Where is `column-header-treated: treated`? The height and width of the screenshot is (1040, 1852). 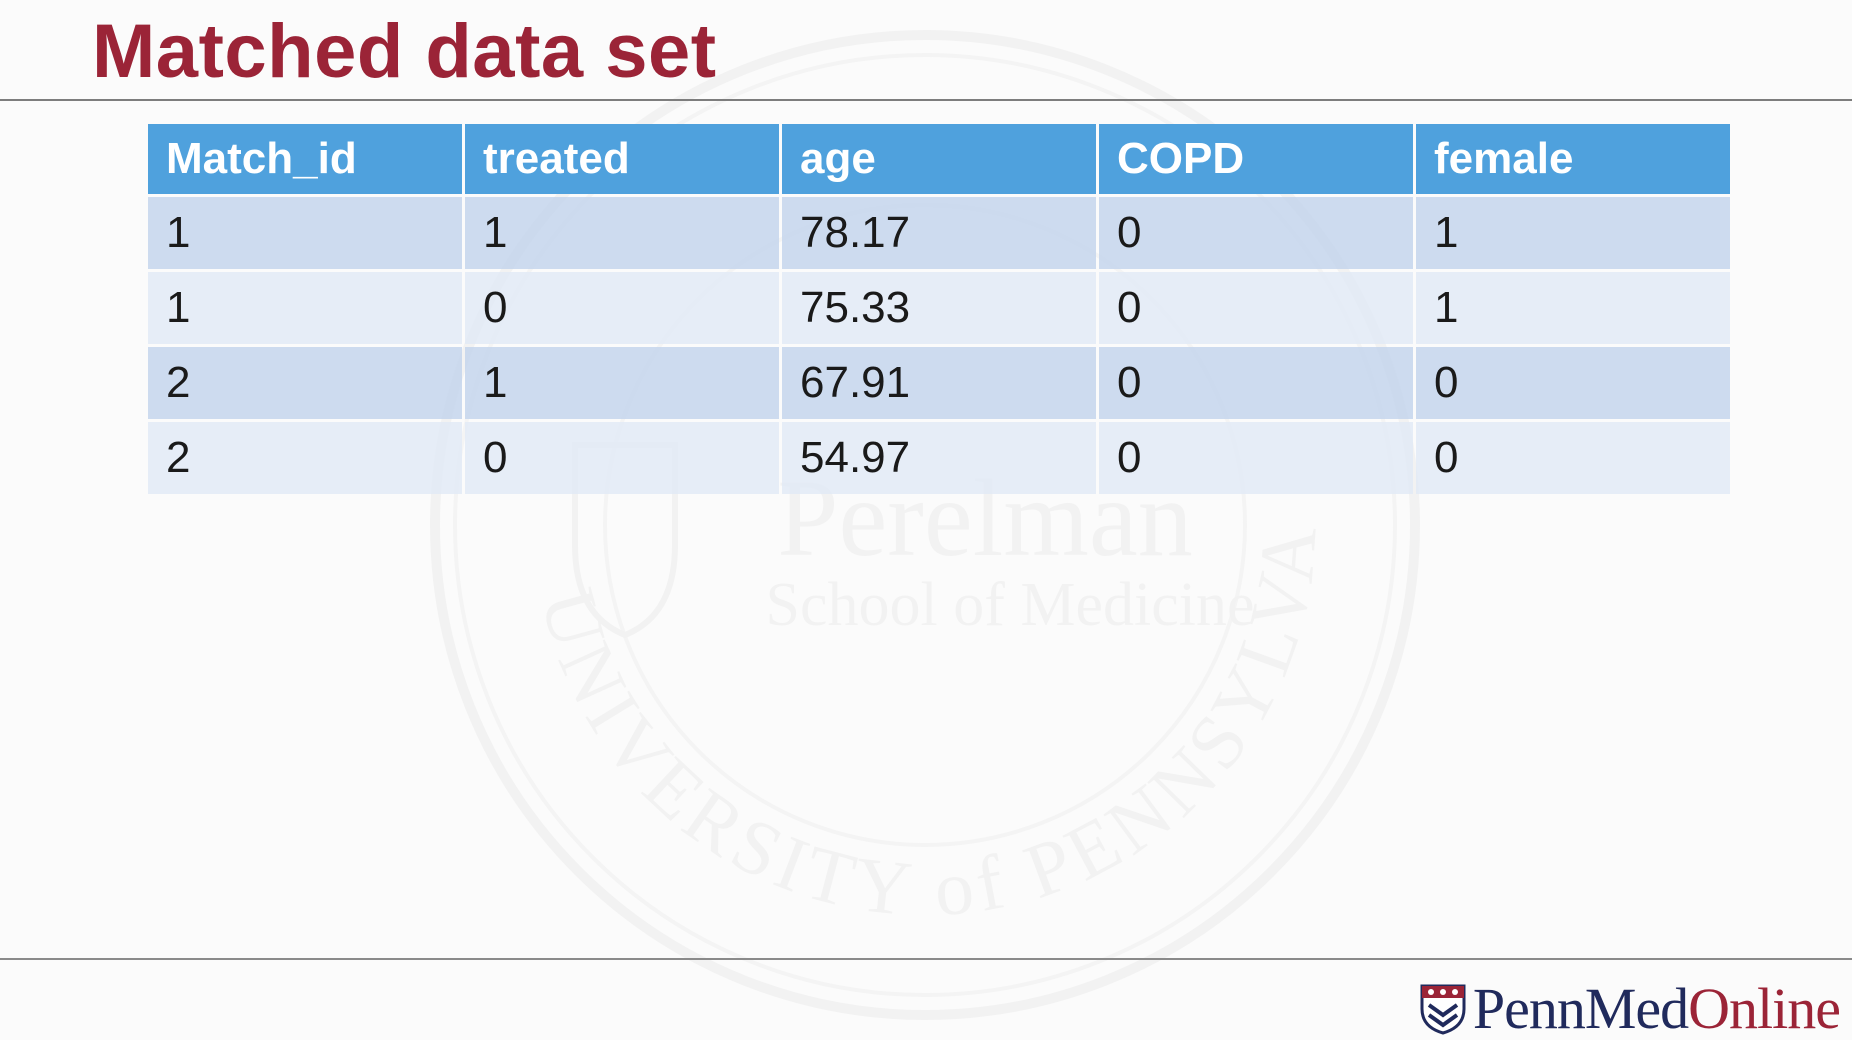 column-header-treated: treated is located at coordinates (622, 159).